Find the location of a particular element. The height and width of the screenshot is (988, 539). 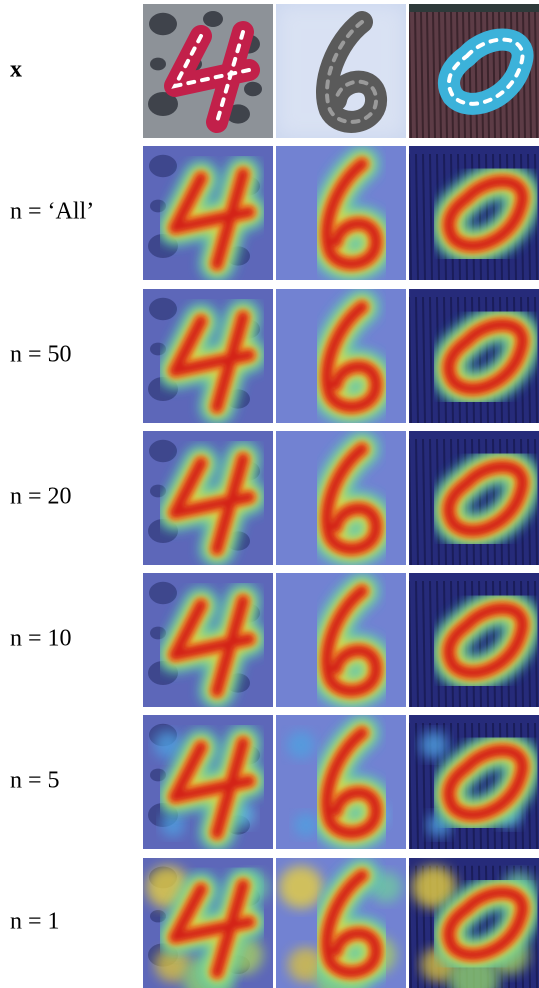

row-label: n = ‘All’ is located at coordinates (52, 212).